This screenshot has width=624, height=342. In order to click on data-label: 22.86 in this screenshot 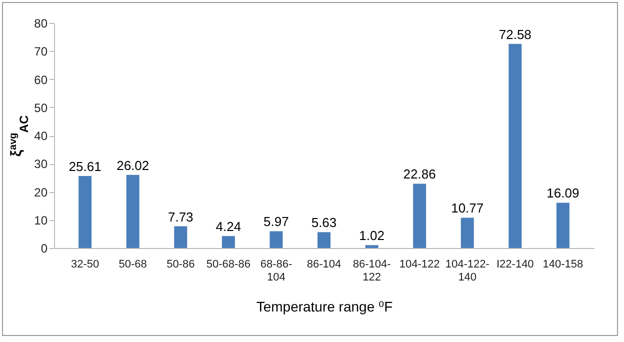, I will do `click(419, 174)`.